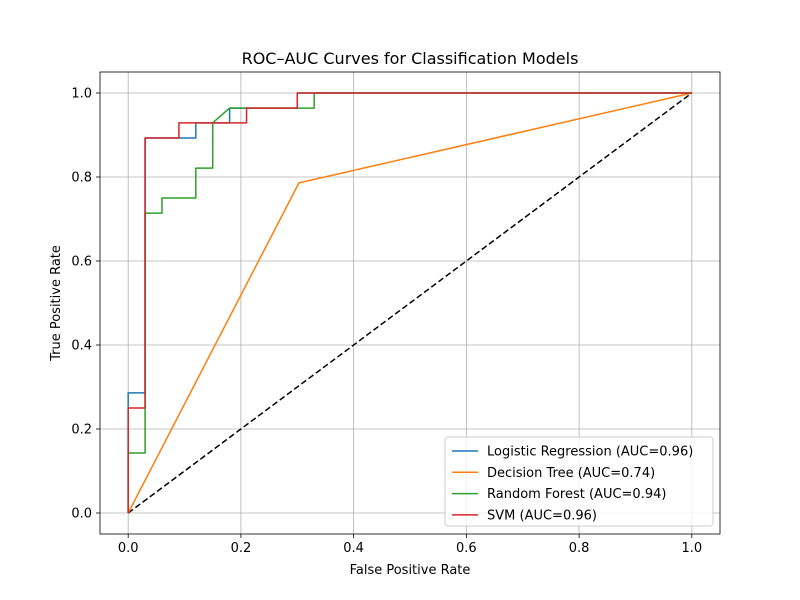 Image resolution: width=800 pixels, height=600 pixels. Describe the element at coordinates (410, 58) in the screenshot. I see `chart-title: ROC–AUC Curves for Classification Models` at that location.